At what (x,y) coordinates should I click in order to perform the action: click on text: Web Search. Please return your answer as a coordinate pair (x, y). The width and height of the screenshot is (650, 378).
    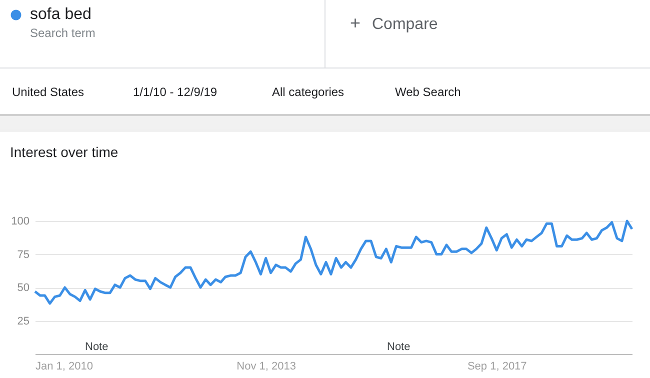
    Looking at the image, I should click on (428, 92).